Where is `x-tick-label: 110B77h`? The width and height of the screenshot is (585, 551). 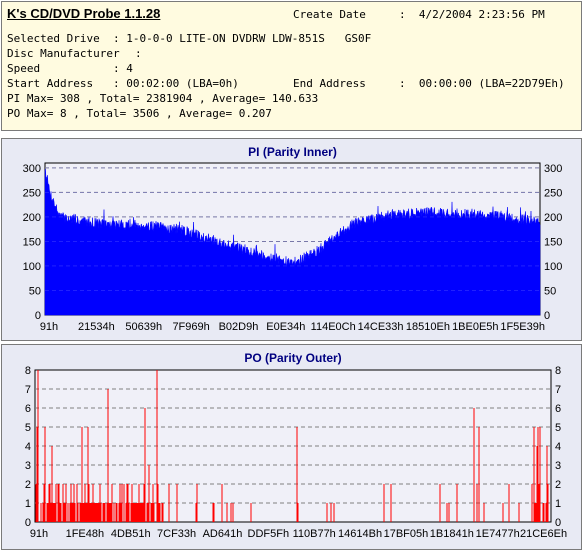
x-tick-label: 110B77h is located at coordinates (314, 534).